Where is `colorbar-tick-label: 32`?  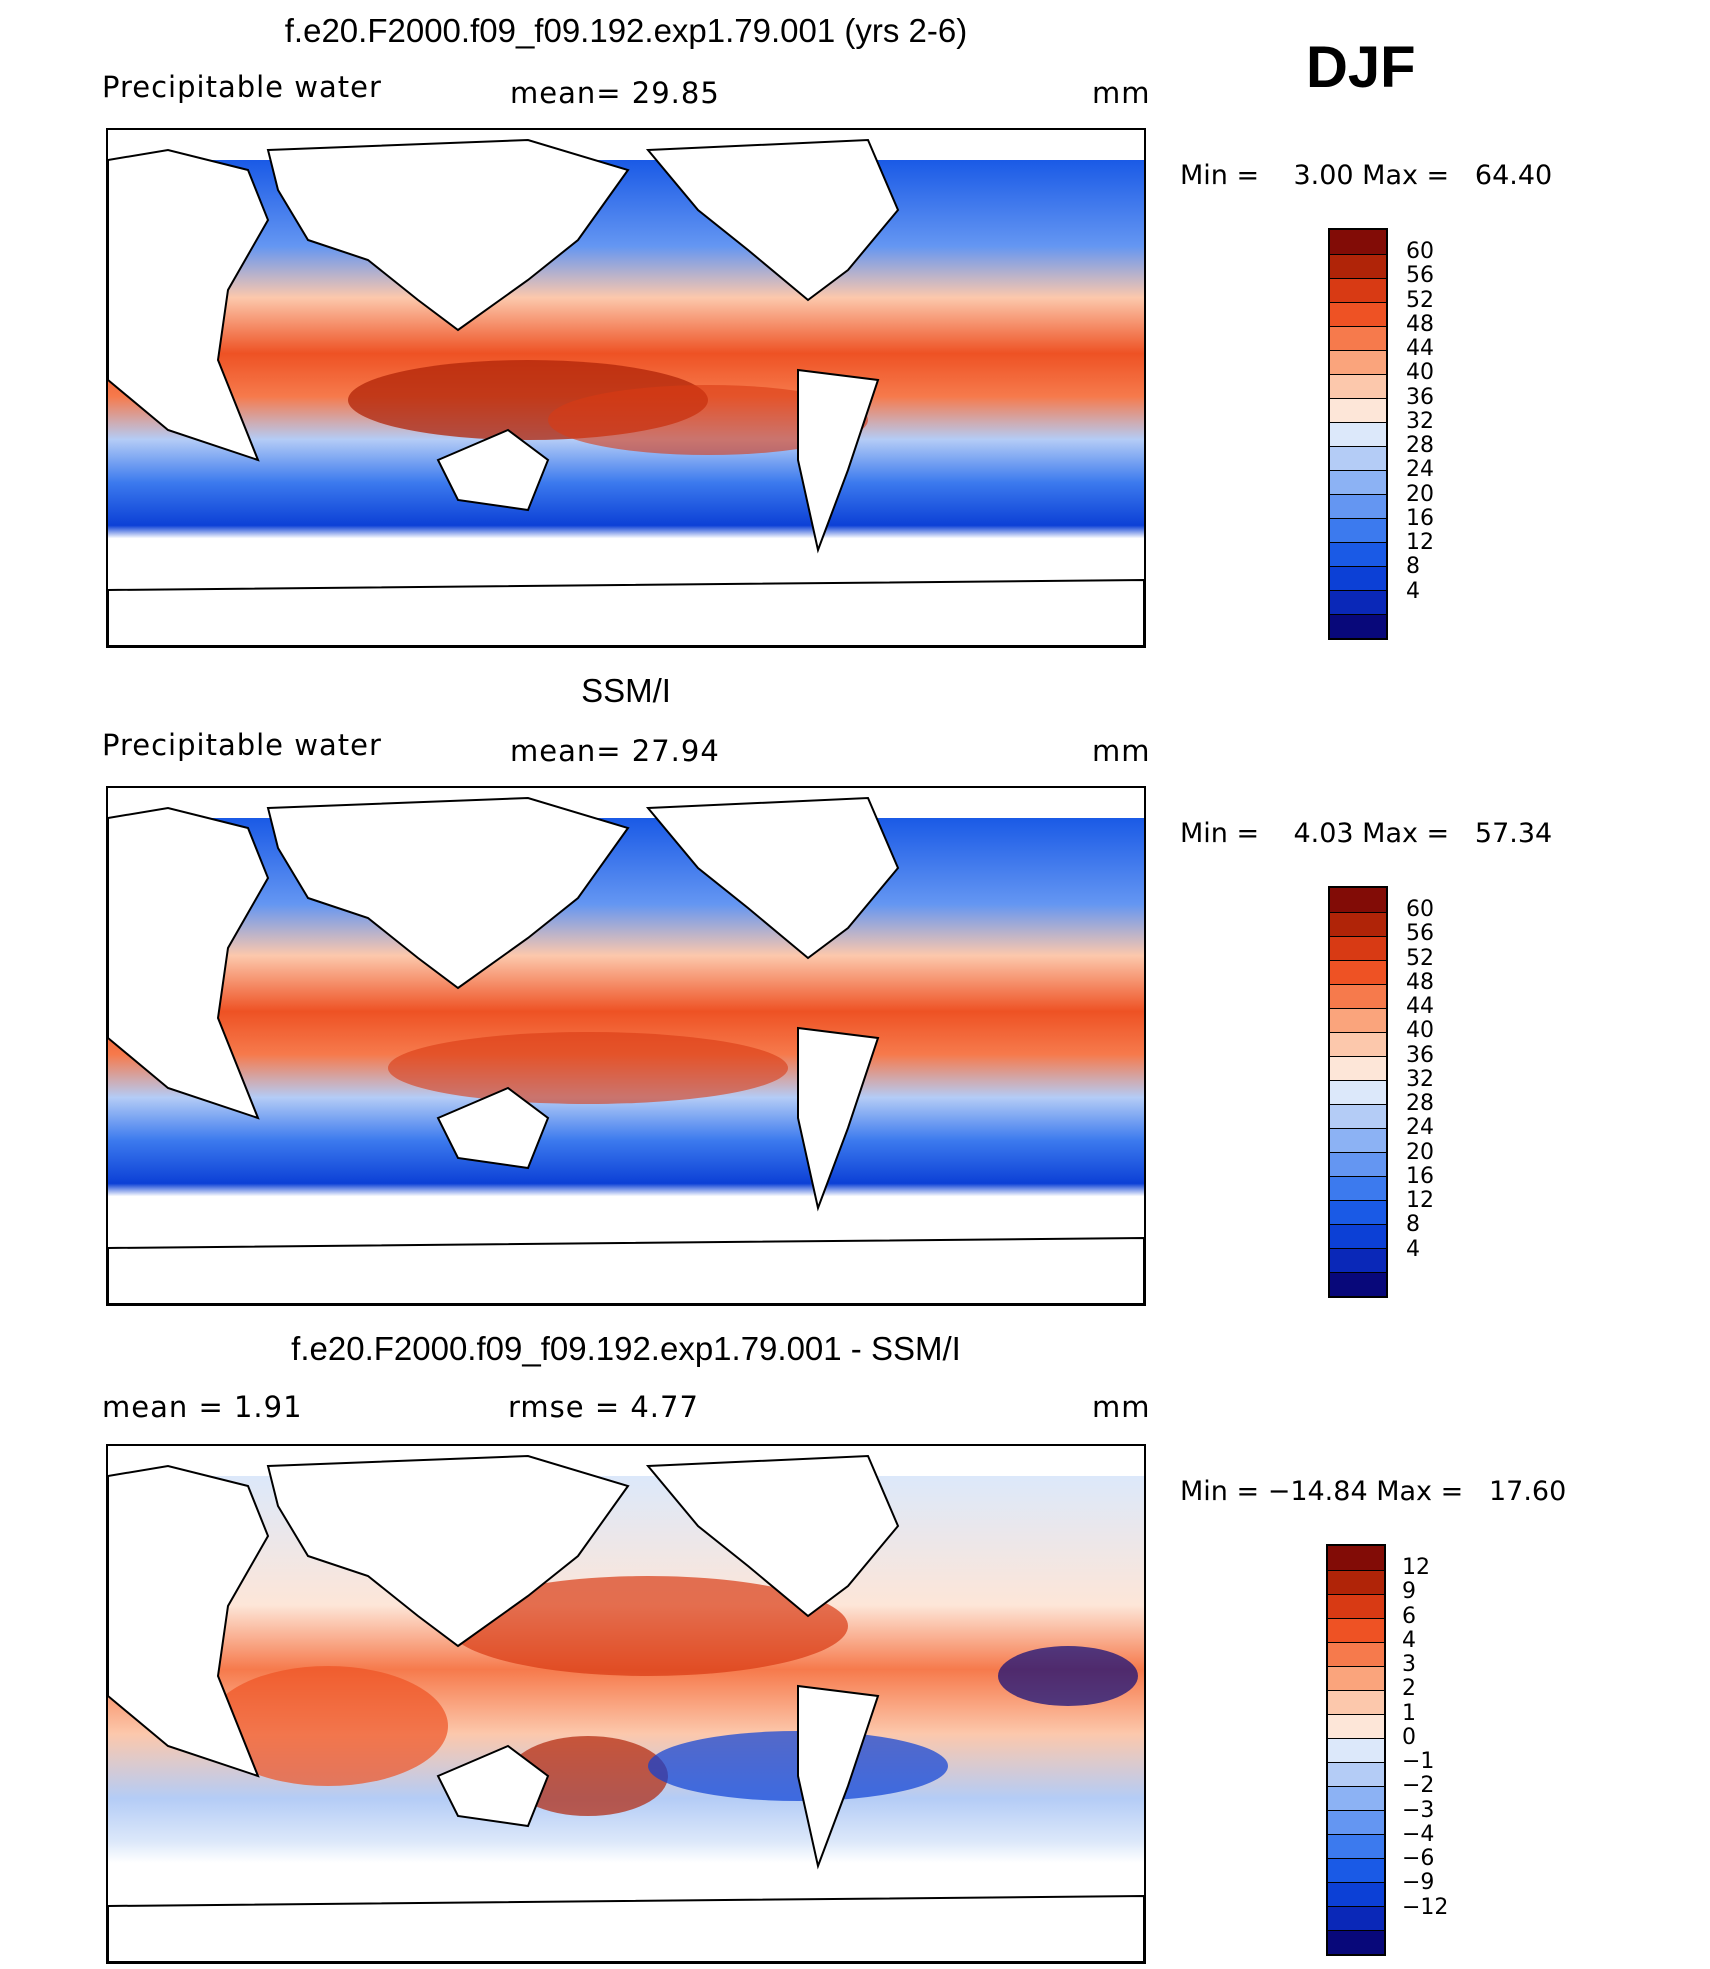 colorbar-tick-label: 32 is located at coordinates (1420, 421).